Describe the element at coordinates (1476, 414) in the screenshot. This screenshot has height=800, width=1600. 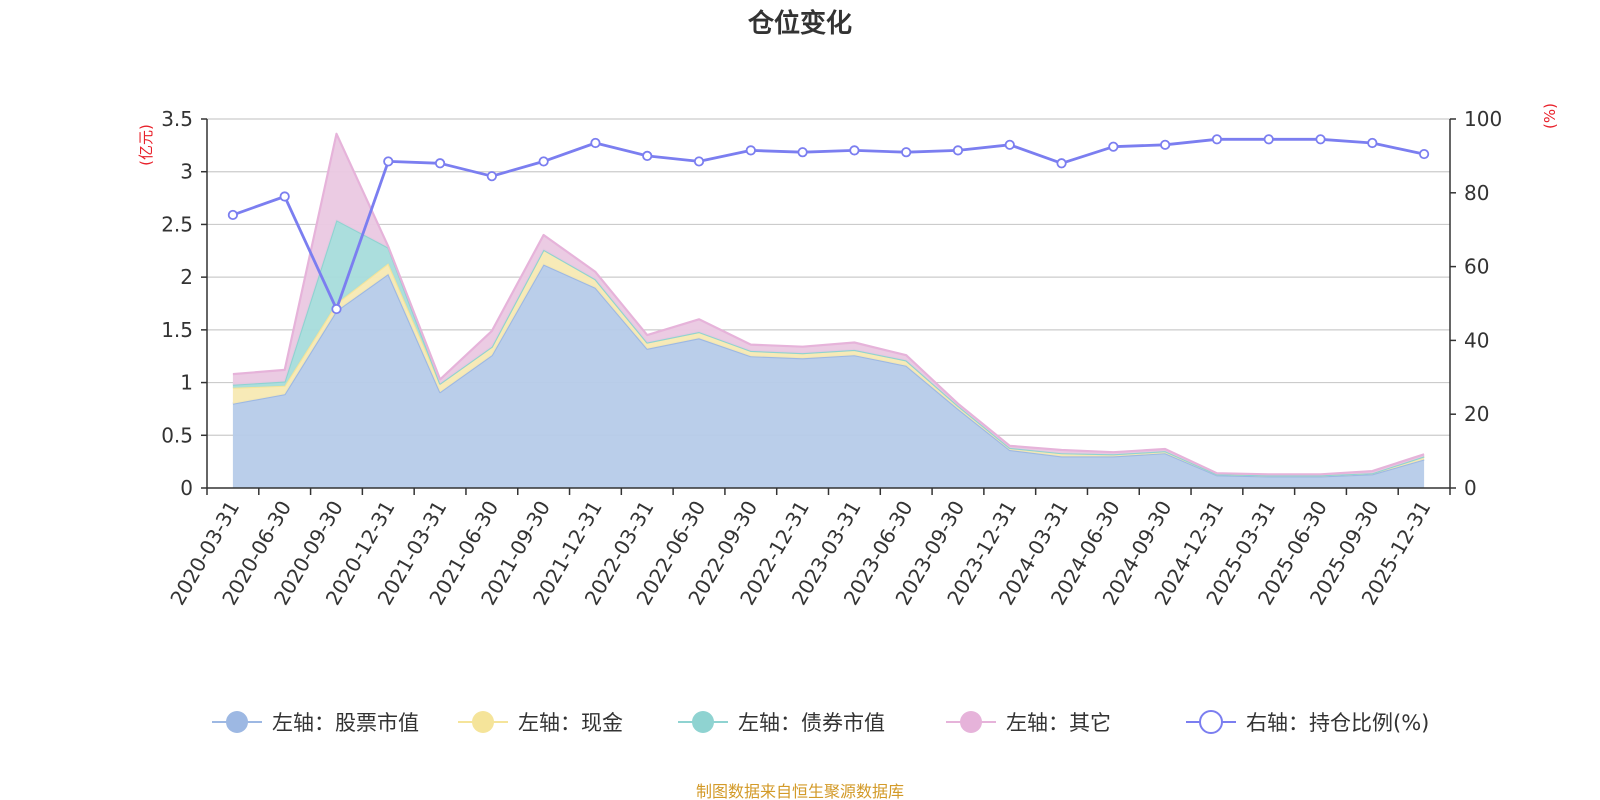
I see `right-axis-tick-label: 20` at that location.